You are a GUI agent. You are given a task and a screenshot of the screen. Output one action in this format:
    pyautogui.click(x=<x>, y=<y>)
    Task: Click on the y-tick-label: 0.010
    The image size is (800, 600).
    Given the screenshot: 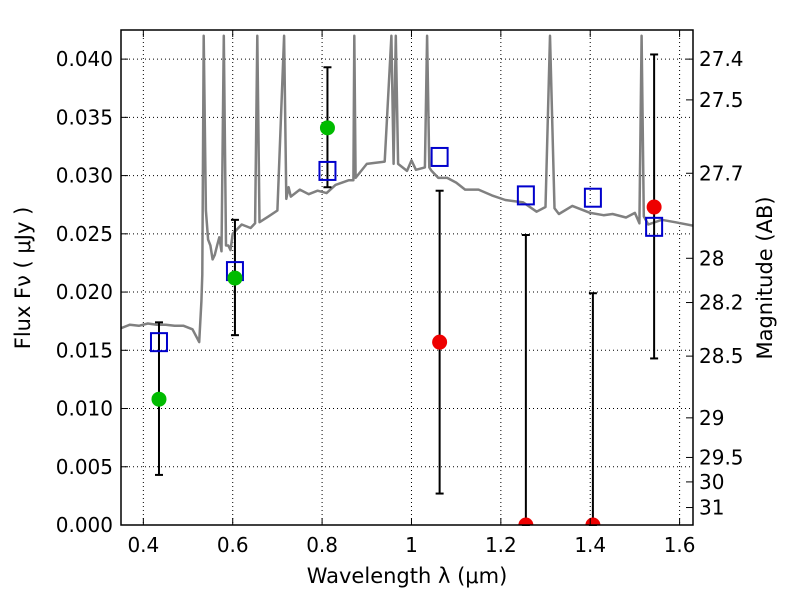 What is the action you would take?
    pyautogui.click(x=84, y=409)
    